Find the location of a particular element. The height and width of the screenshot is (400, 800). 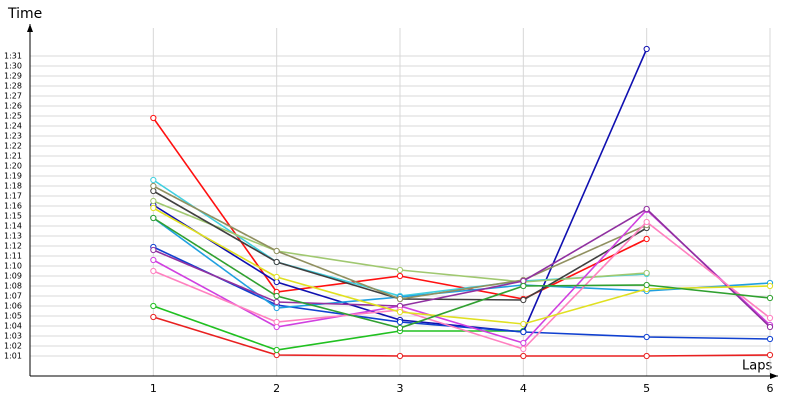

y-tick-label: 1:20 is located at coordinates (13, 166).